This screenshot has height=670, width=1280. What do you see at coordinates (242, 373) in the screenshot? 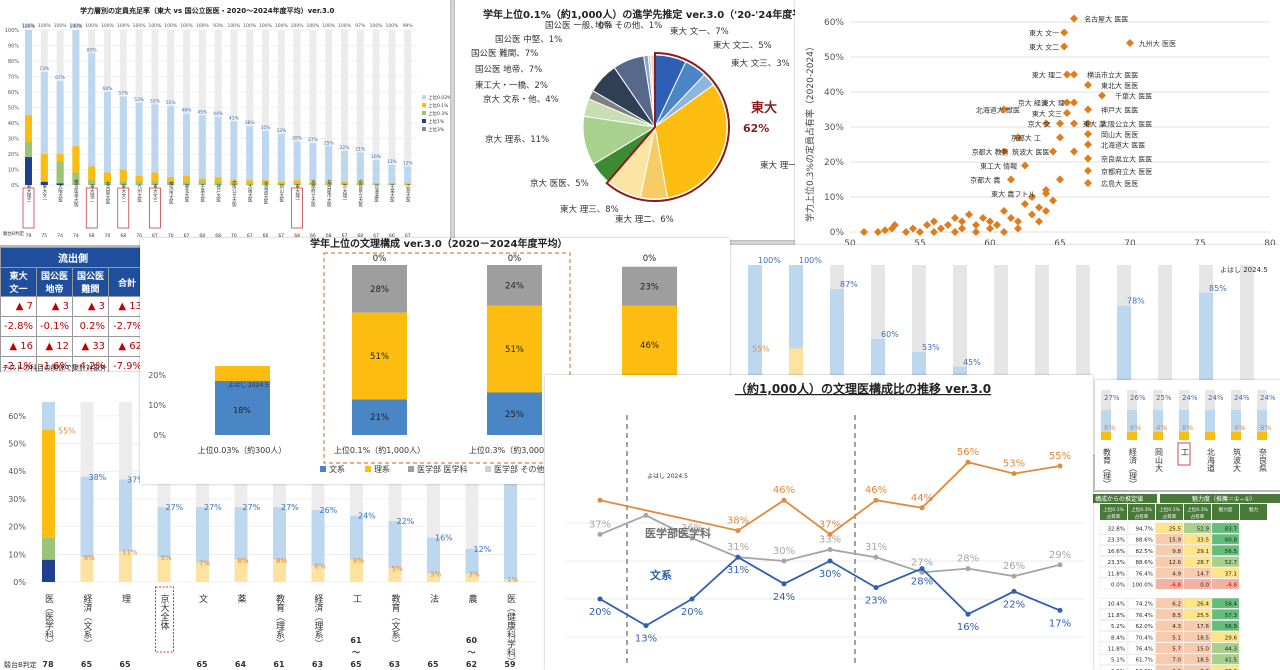
I see `p5-bar-rikei` at bounding box center [242, 373].